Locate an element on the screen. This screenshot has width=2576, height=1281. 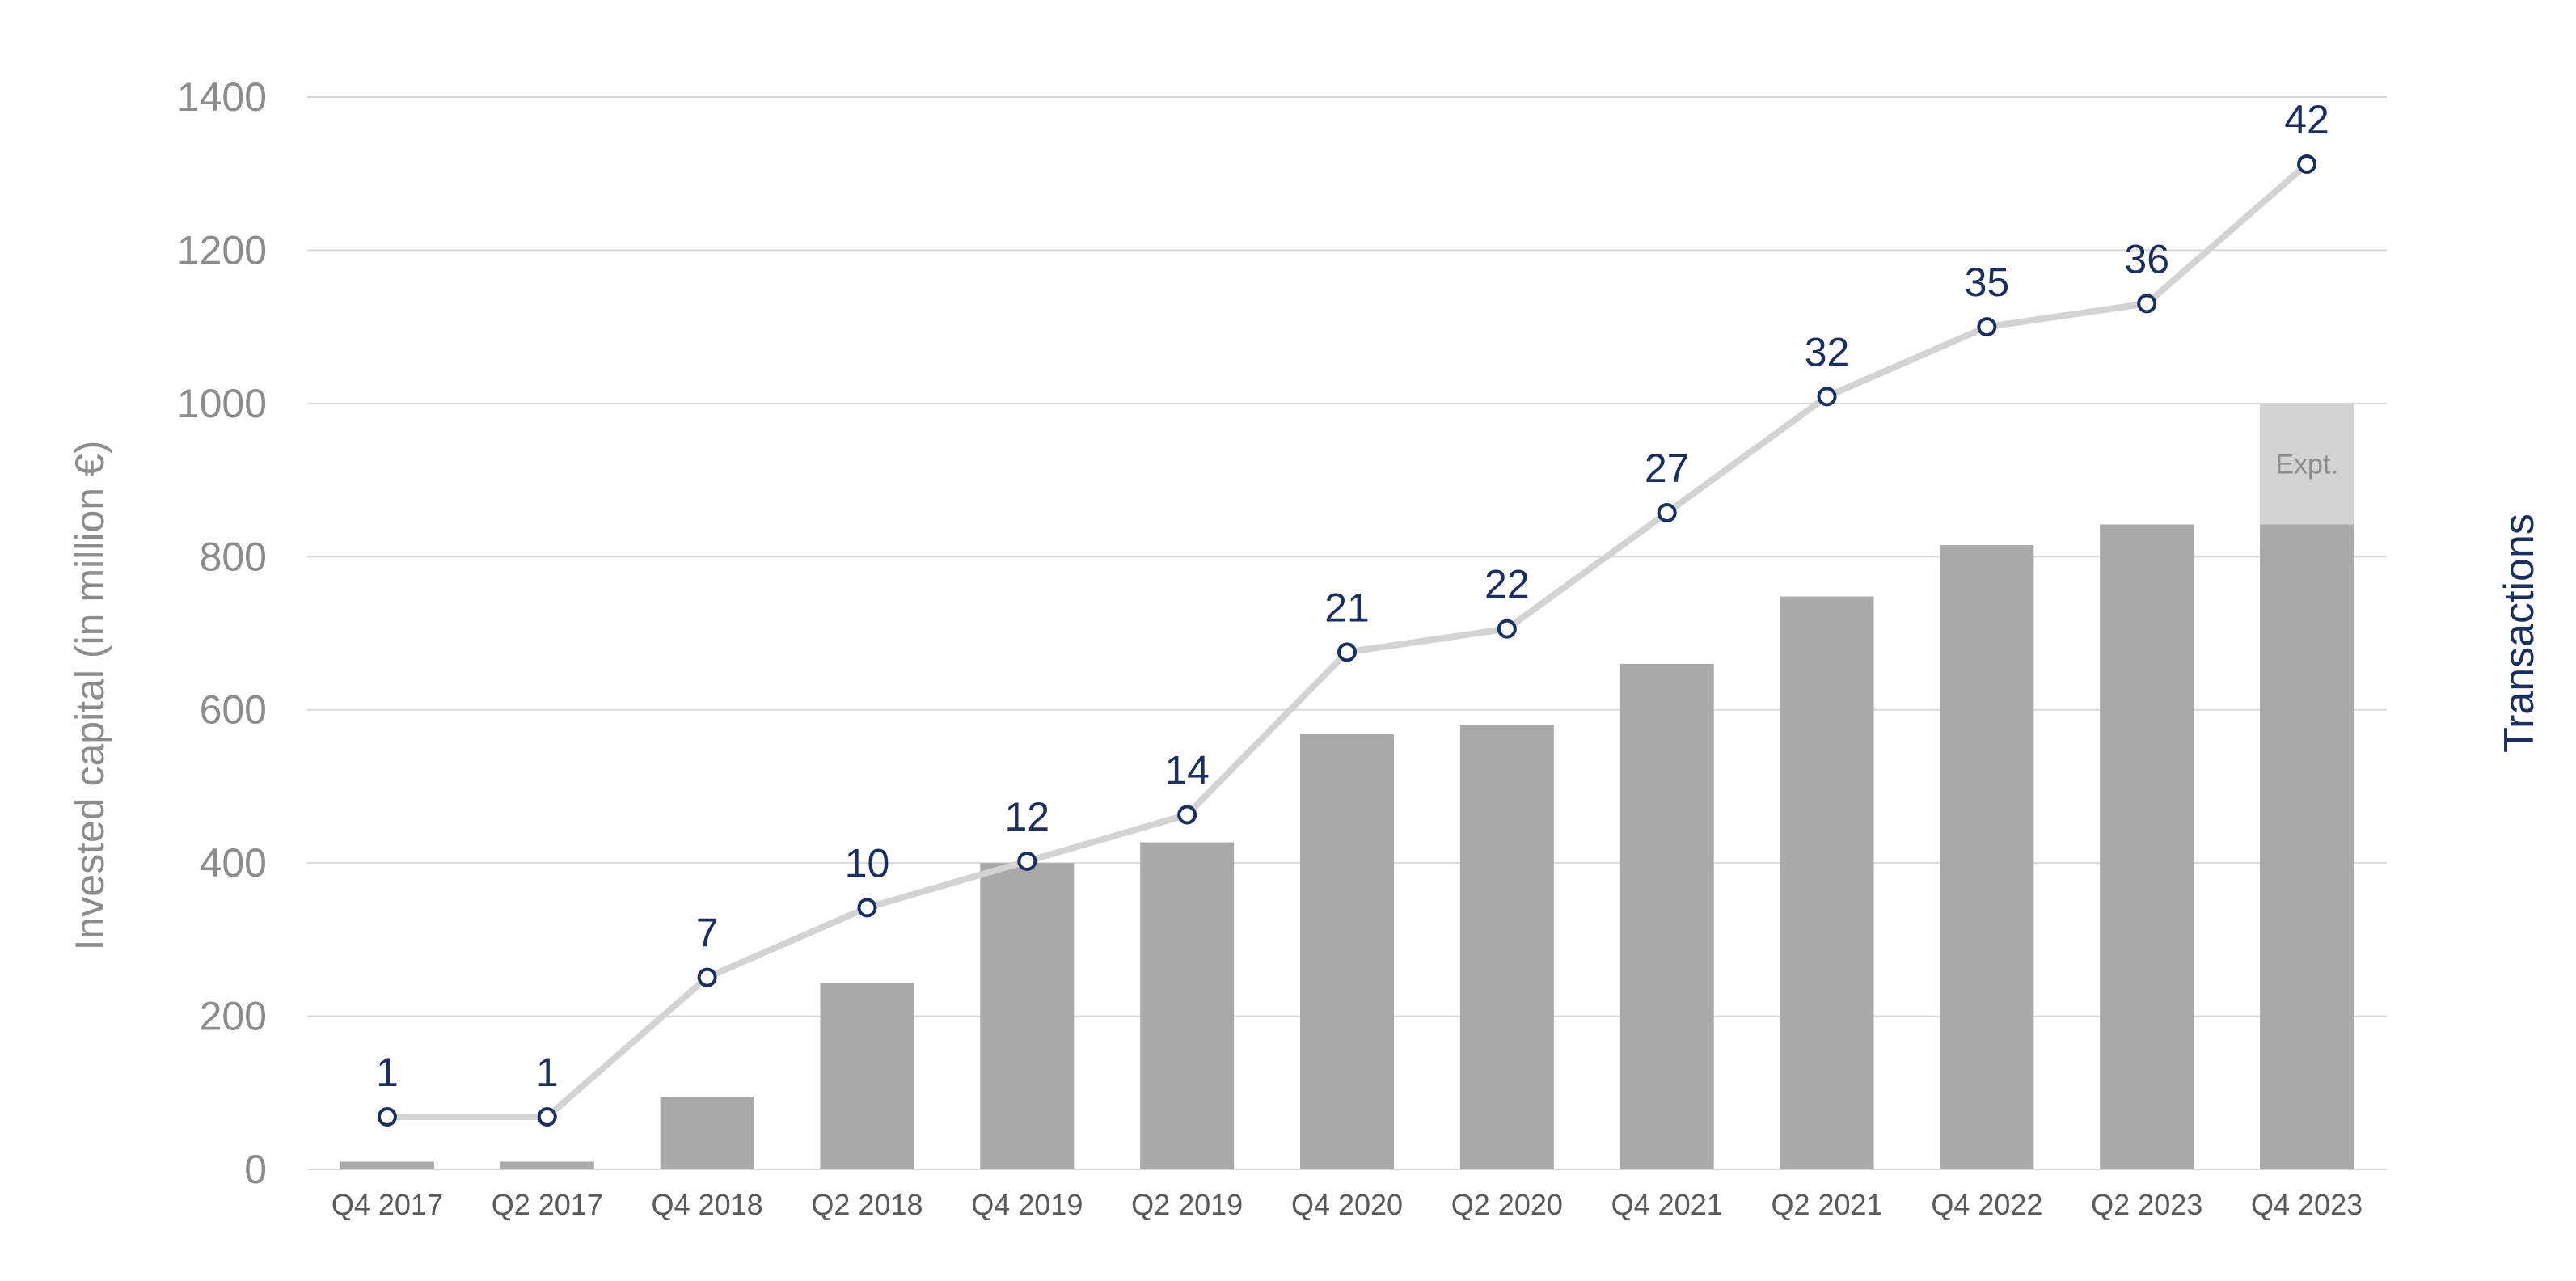
transactions-data-label: 12 is located at coordinates (1026, 817).